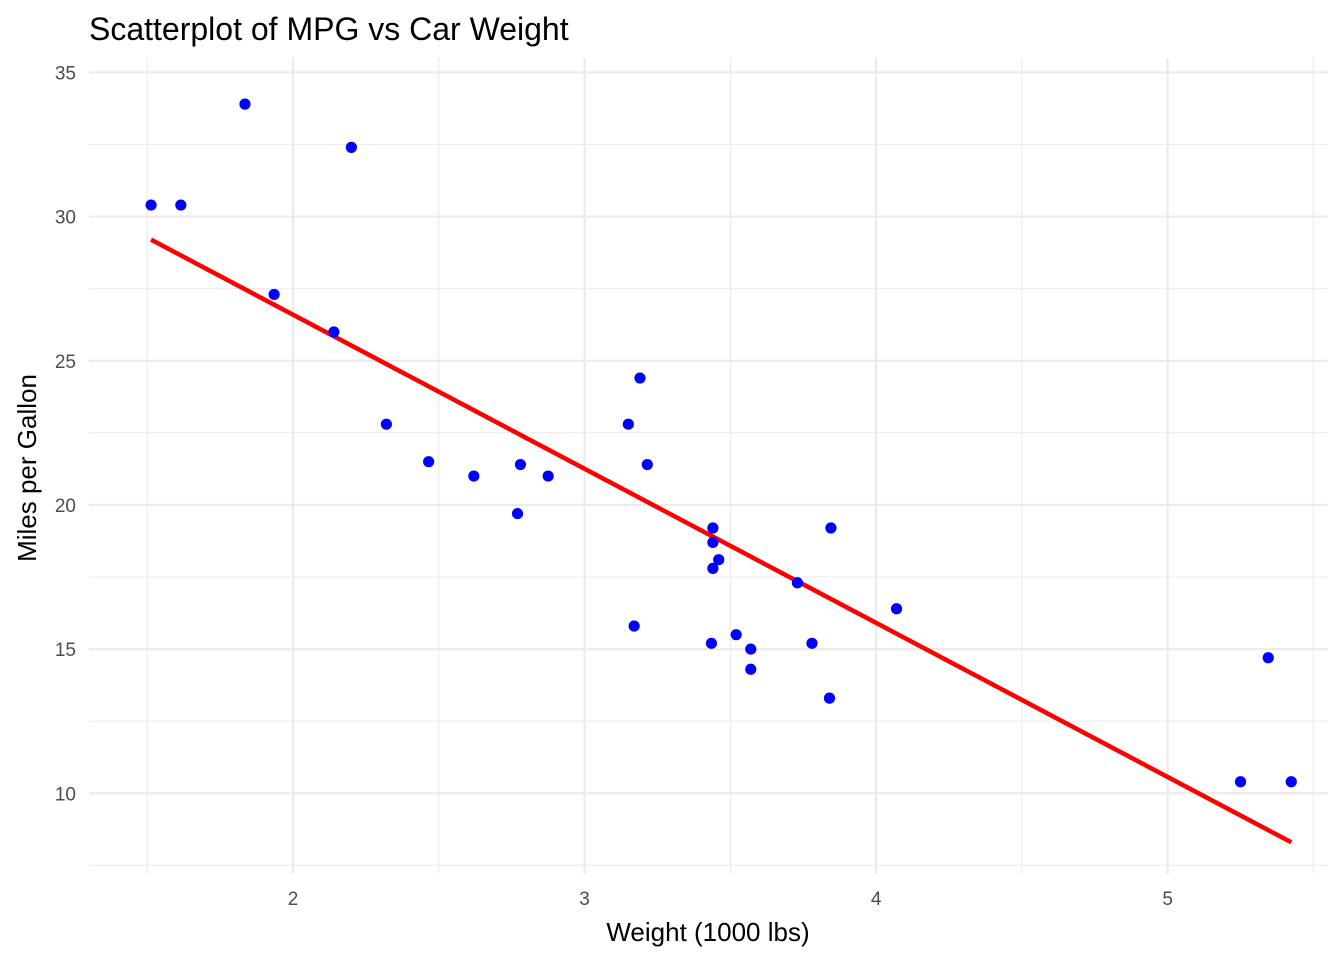  I want to click on y-tick-label: 35, so click(65, 73).